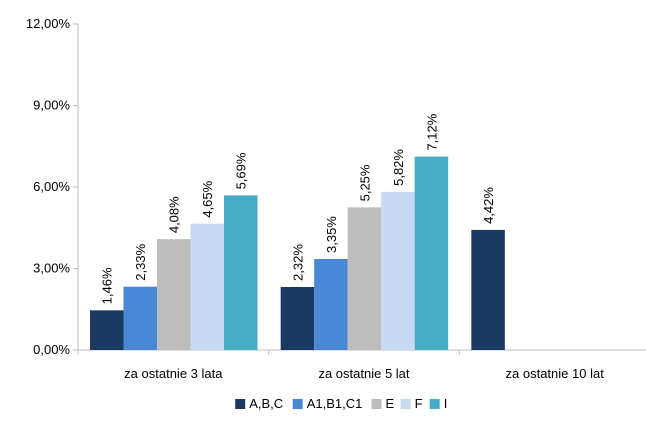  What do you see at coordinates (488, 205) in the screenshot?
I see `data-label: 4,42%` at bounding box center [488, 205].